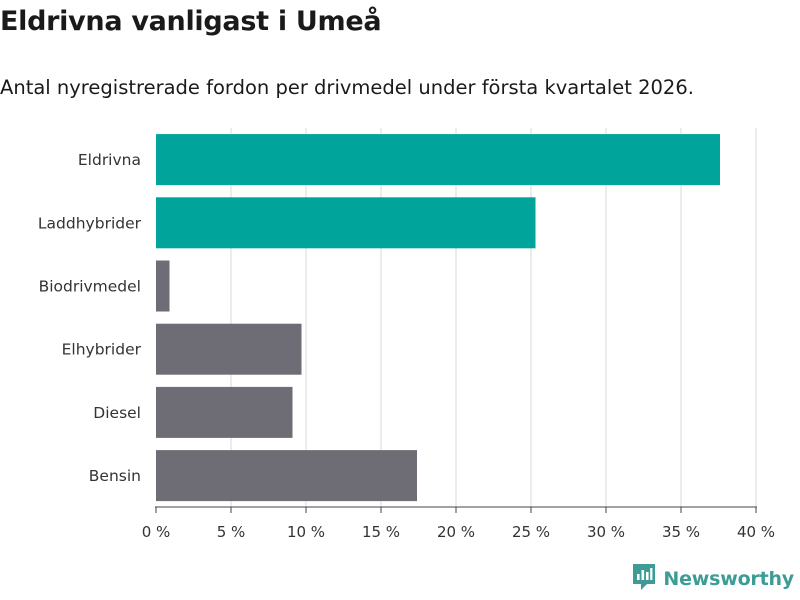 The width and height of the screenshot is (800, 600). Describe the element at coordinates (191, 21) in the screenshot. I see `chart-title: Eldrivna vanligast i Umeå` at that location.